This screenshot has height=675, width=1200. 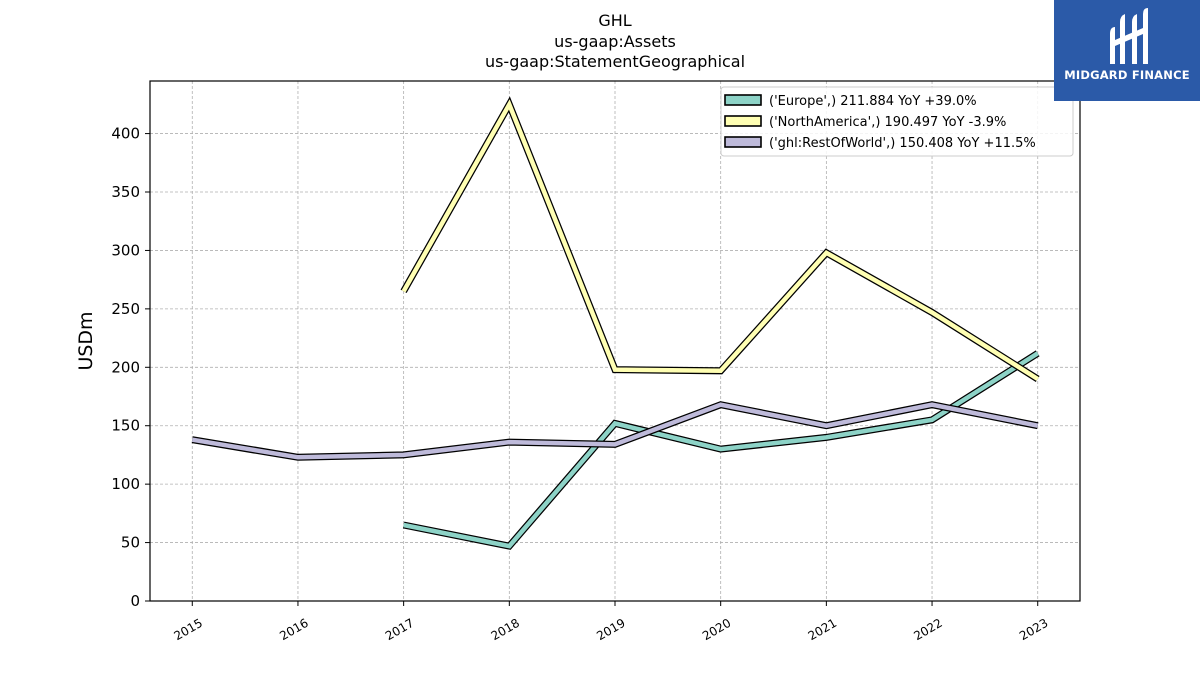 I want to click on legend-item-2: ('ghl:RestOfWorld',) 150.408 YoY +11.5%, so click(x=880, y=143).